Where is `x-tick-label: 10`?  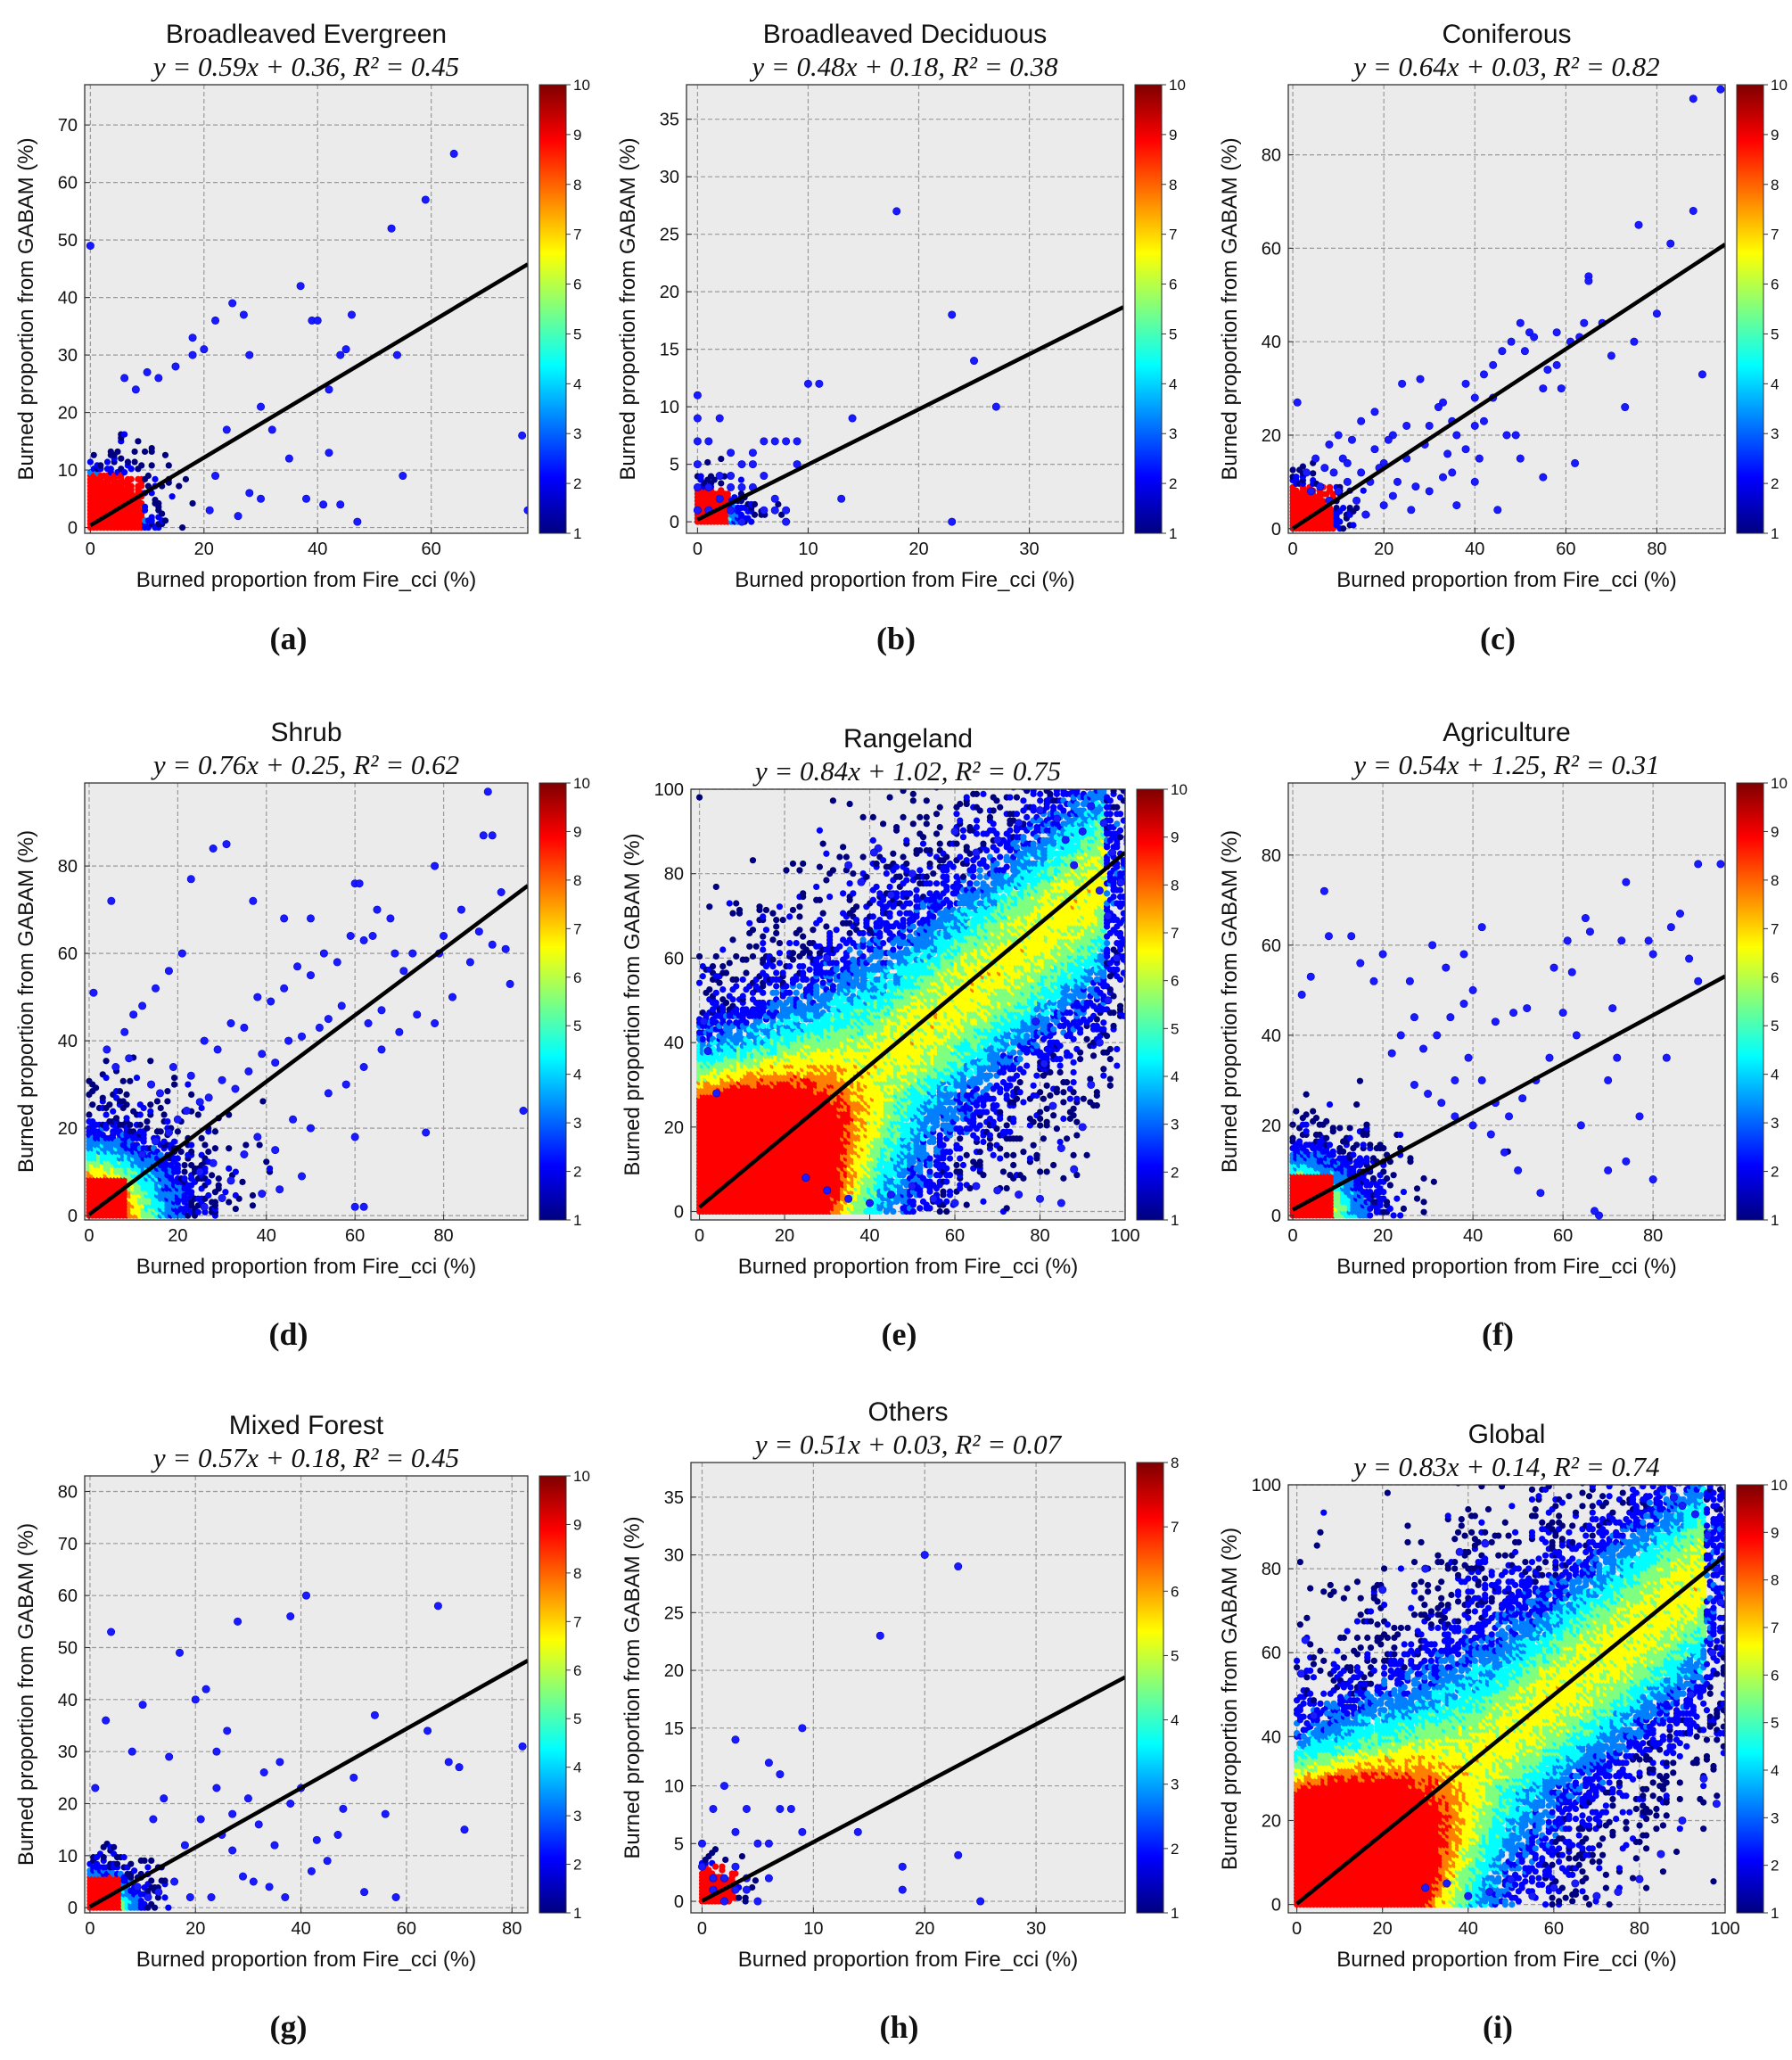
x-tick-label: 10 is located at coordinates (808, 549).